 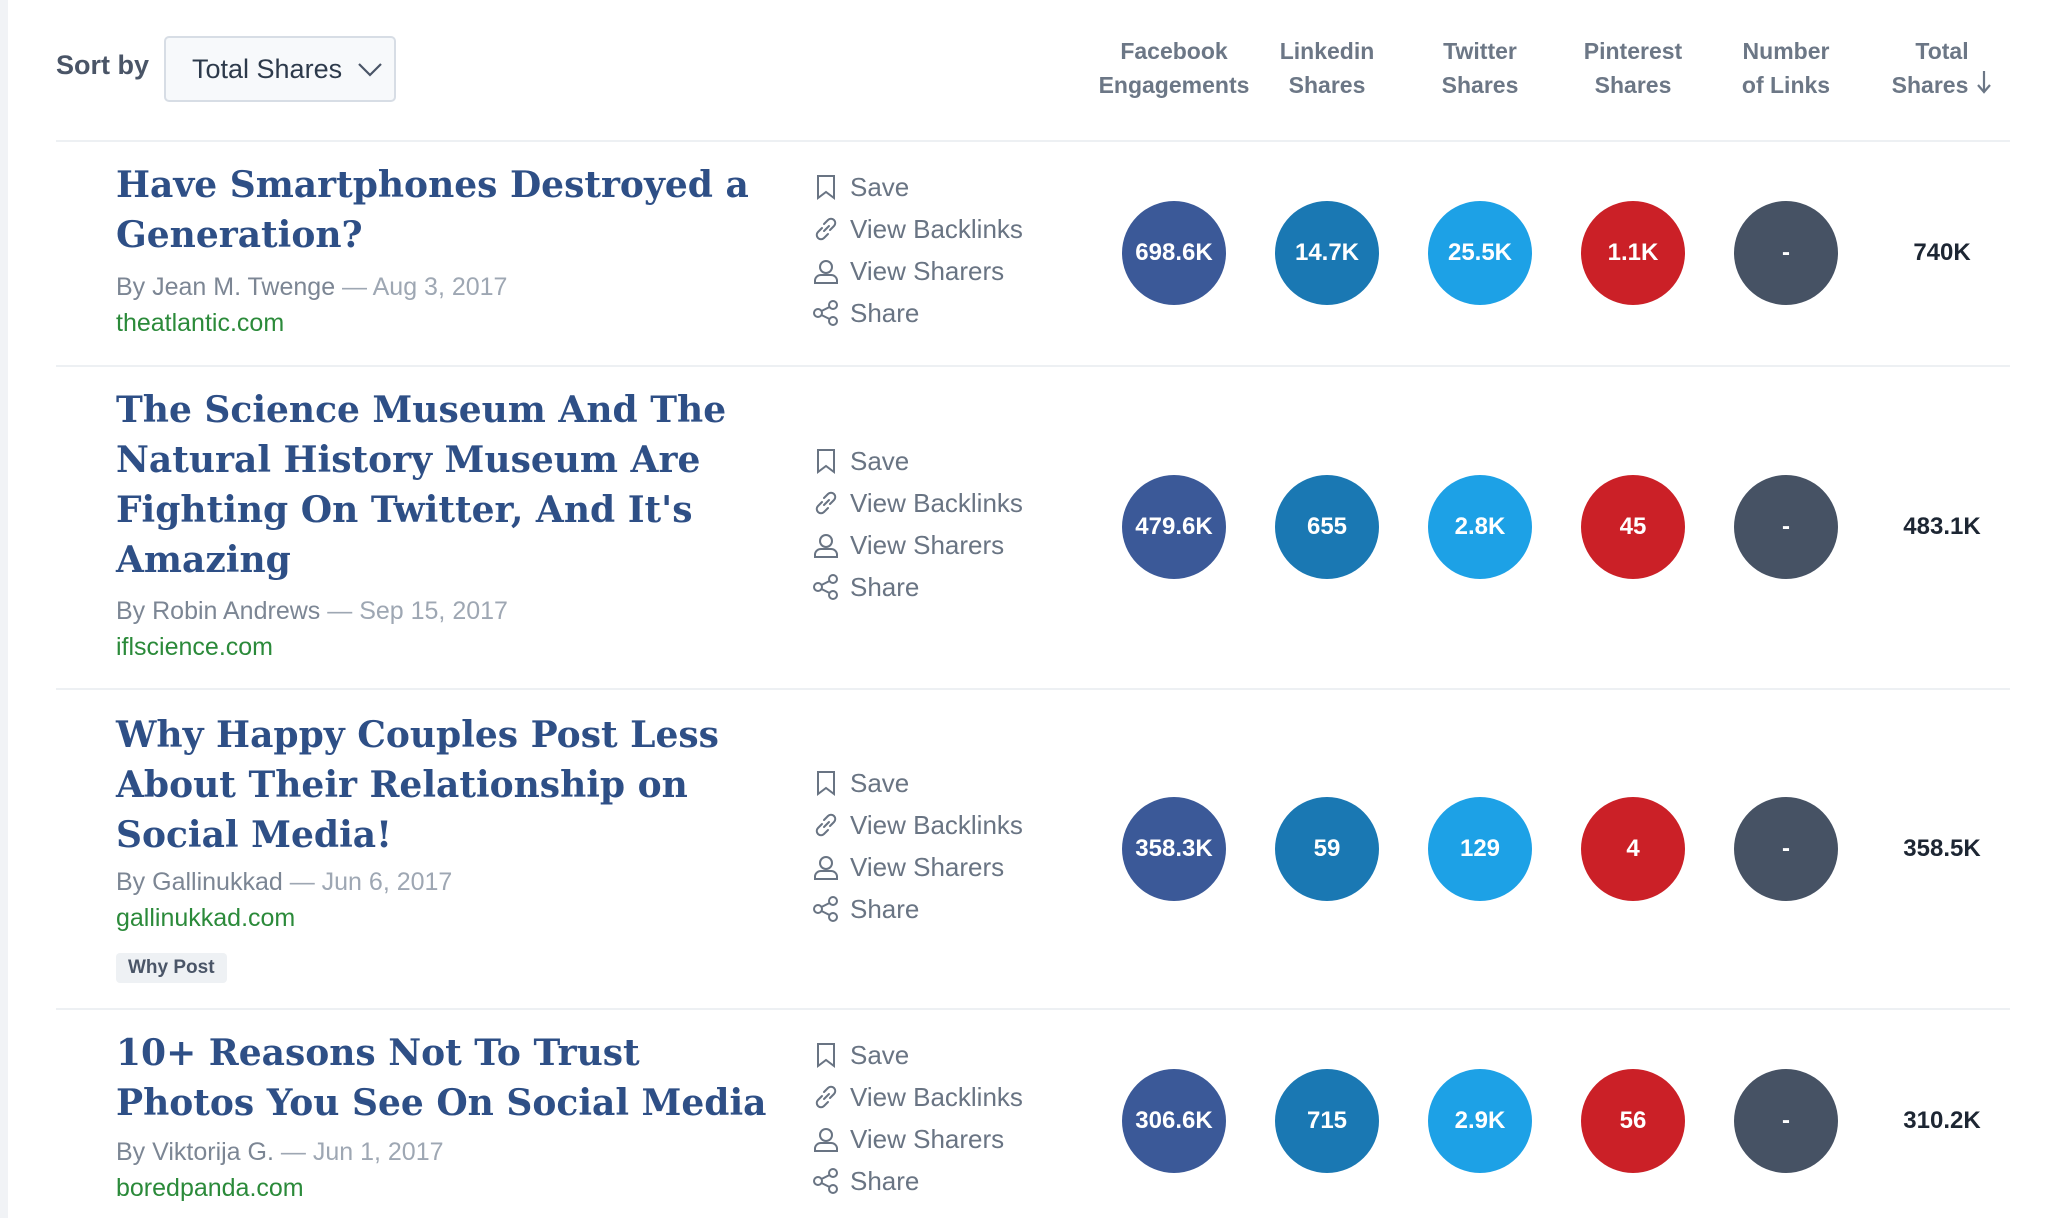 What do you see at coordinates (1174, 527) in the screenshot?
I see `facebook-engagements-badge: 479.6K` at bounding box center [1174, 527].